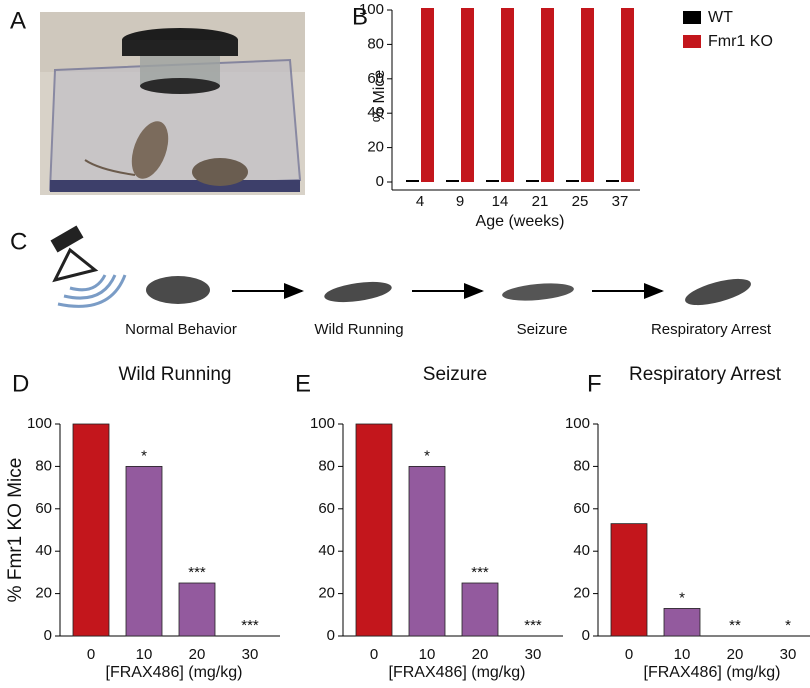 The width and height of the screenshot is (810, 688). I want to click on chart-title: Respiratory Arrest, so click(705, 374).